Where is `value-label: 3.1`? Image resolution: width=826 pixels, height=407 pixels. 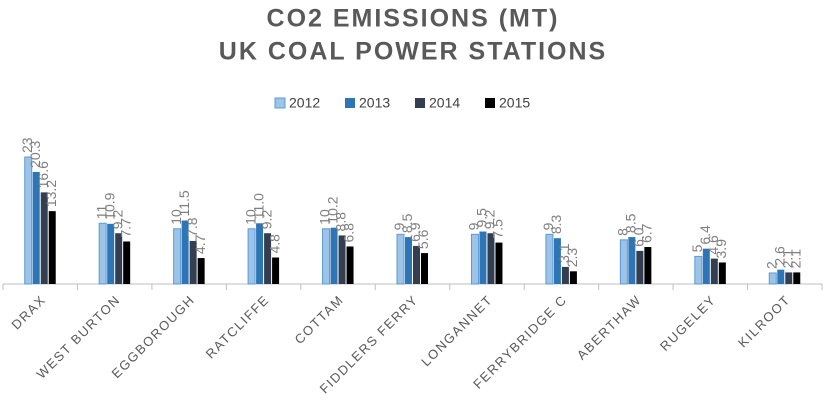 value-label: 3.1 is located at coordinates (564, 253).